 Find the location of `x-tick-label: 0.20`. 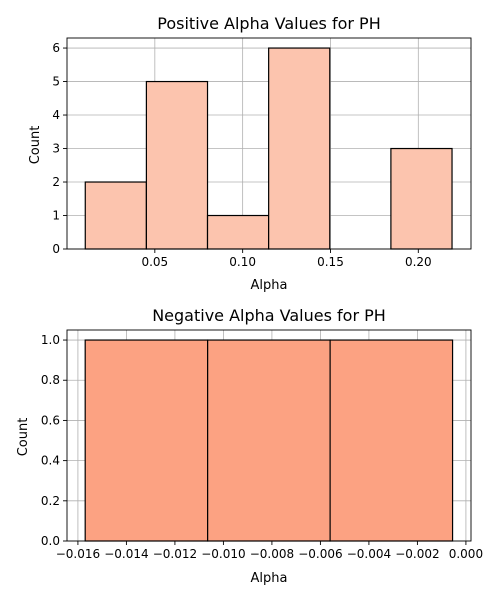

x-tick-label: 0.20 is located at coordinates (418, 262).